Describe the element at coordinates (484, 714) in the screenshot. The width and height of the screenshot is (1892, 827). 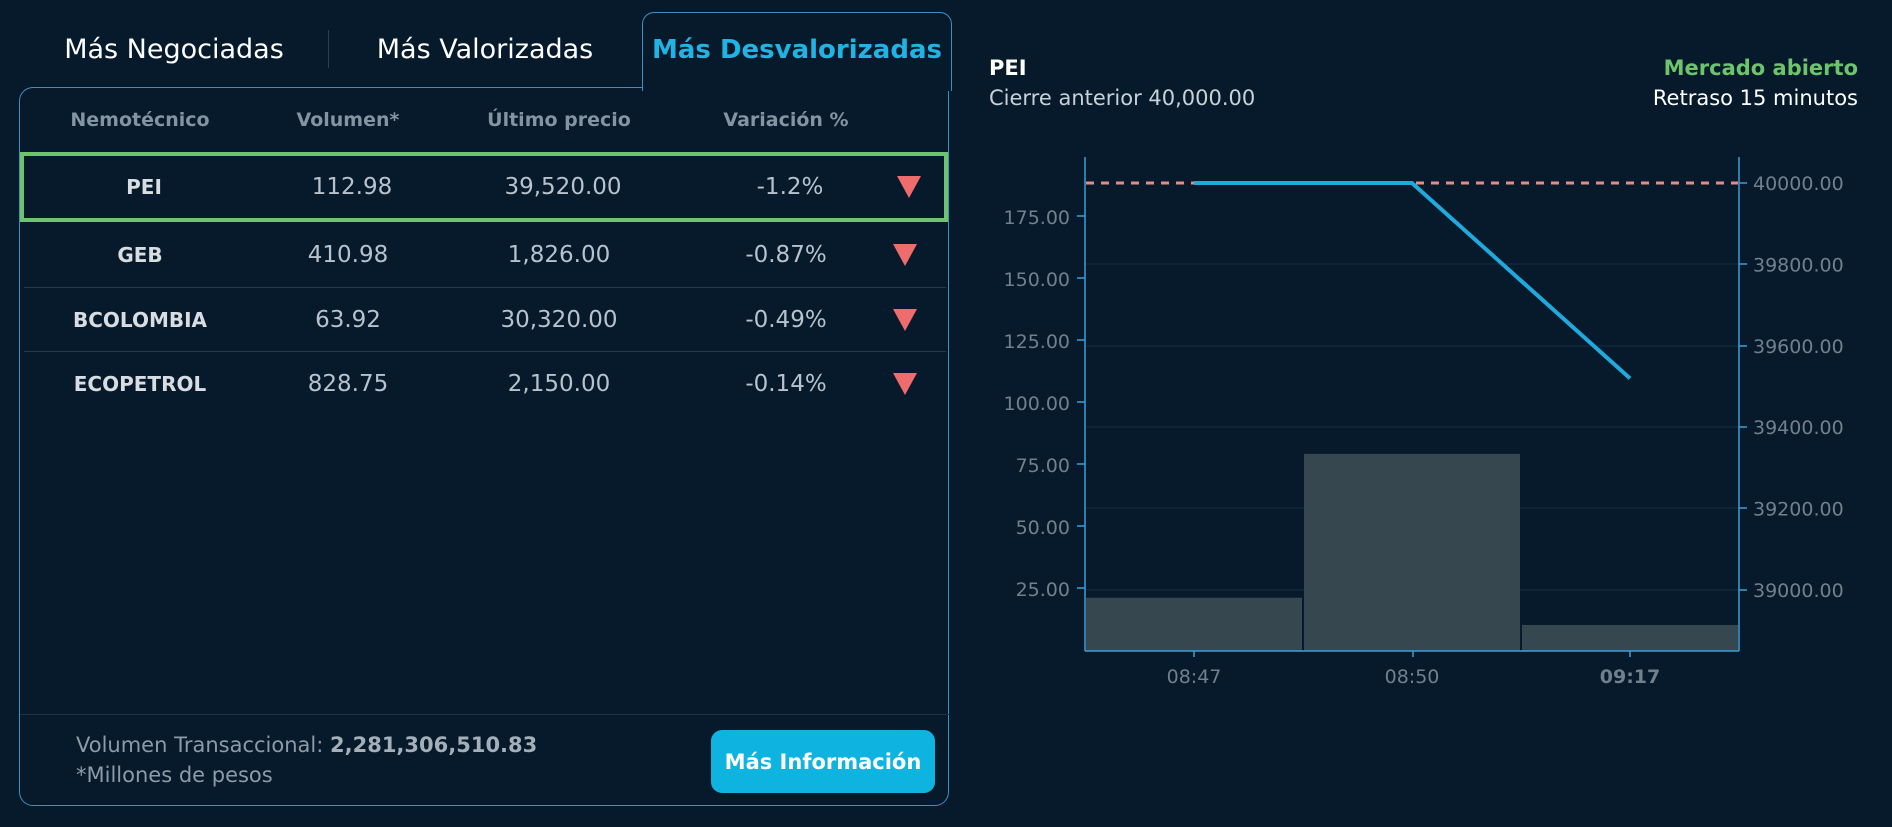
I see `footer-divider` at that location.